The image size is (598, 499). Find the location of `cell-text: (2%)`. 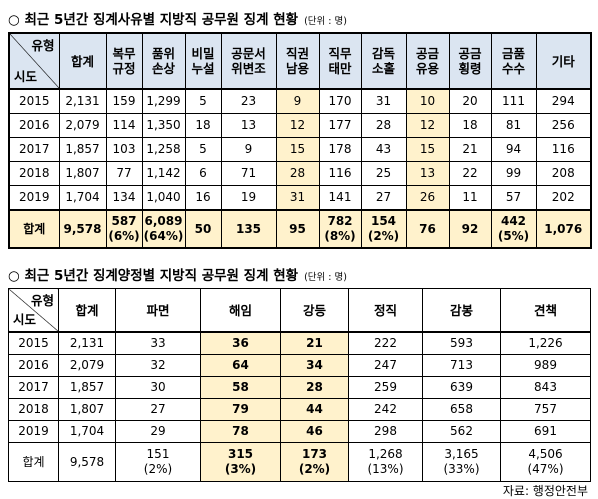

cell-text: (2%) is located at coordinates (383, 236).